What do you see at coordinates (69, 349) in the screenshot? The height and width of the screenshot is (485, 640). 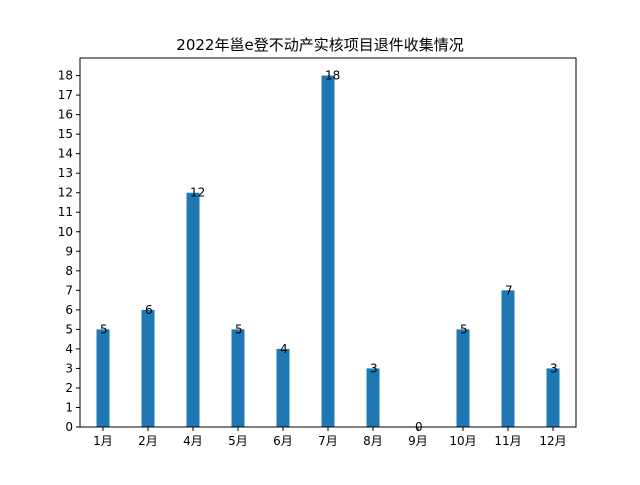 I see `y-tick-label-4: 4` at bounding box center [69, 349].